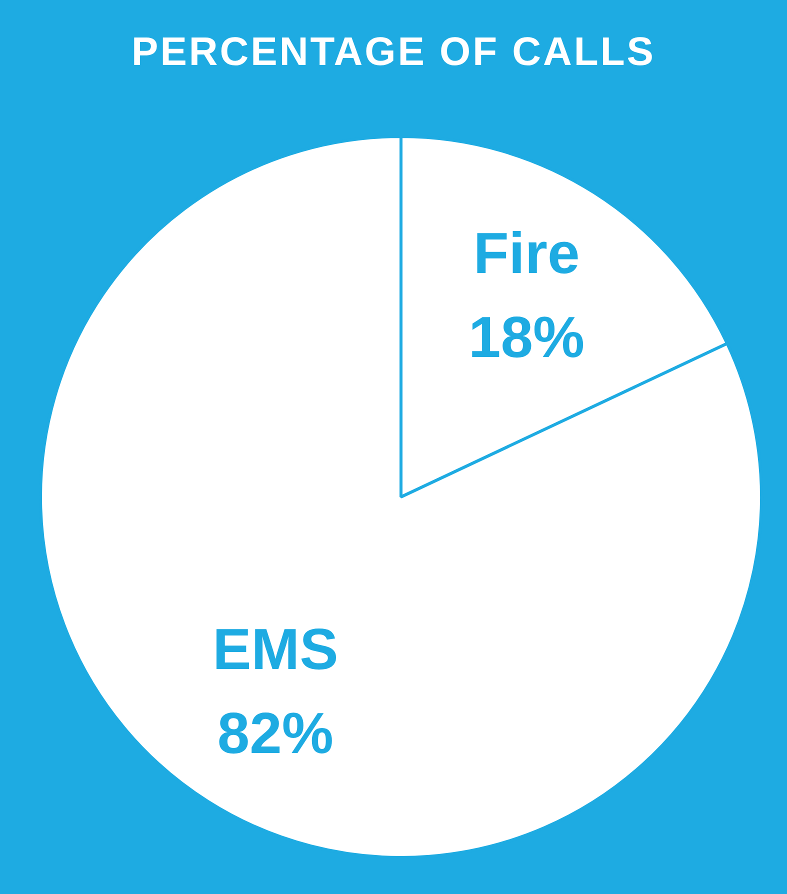 The width and height of the screenshot is (787, 894). Describe the element at coordinates (526, 253) in the screenshot. I see `slice-label: Fire` at that location.